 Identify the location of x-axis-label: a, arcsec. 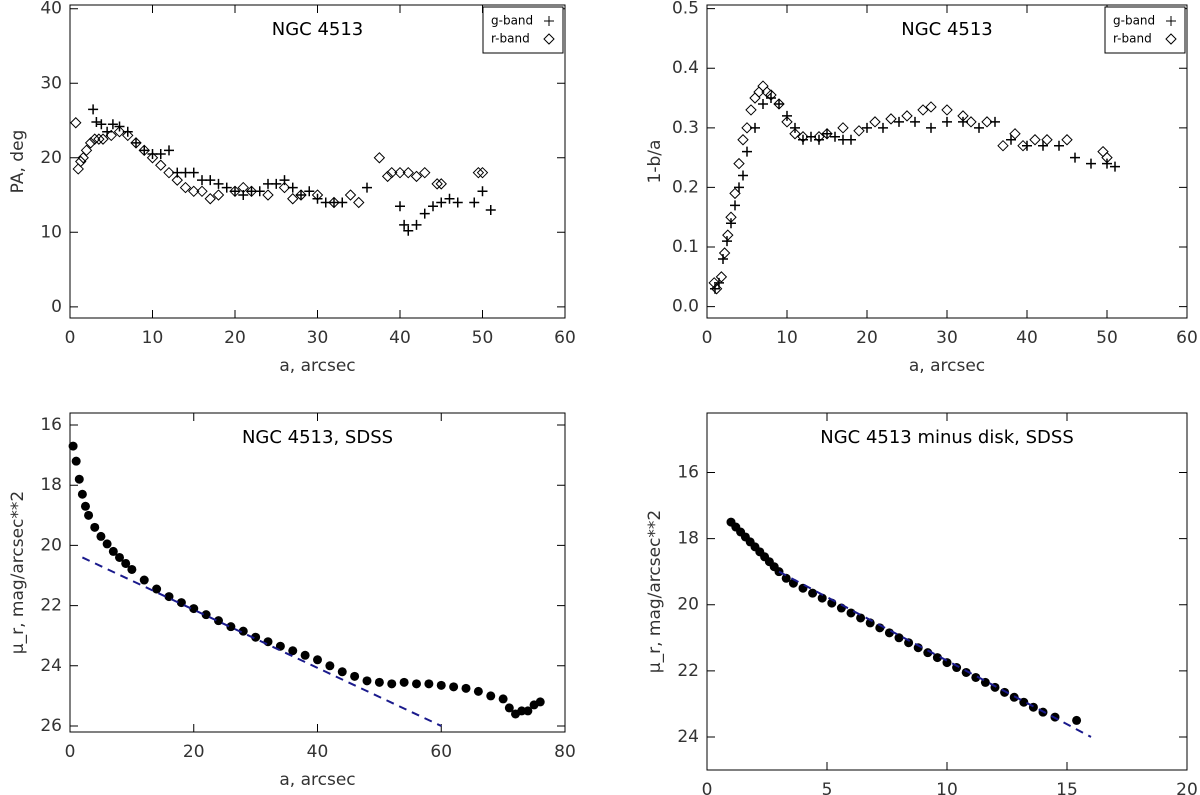
(947, 366).